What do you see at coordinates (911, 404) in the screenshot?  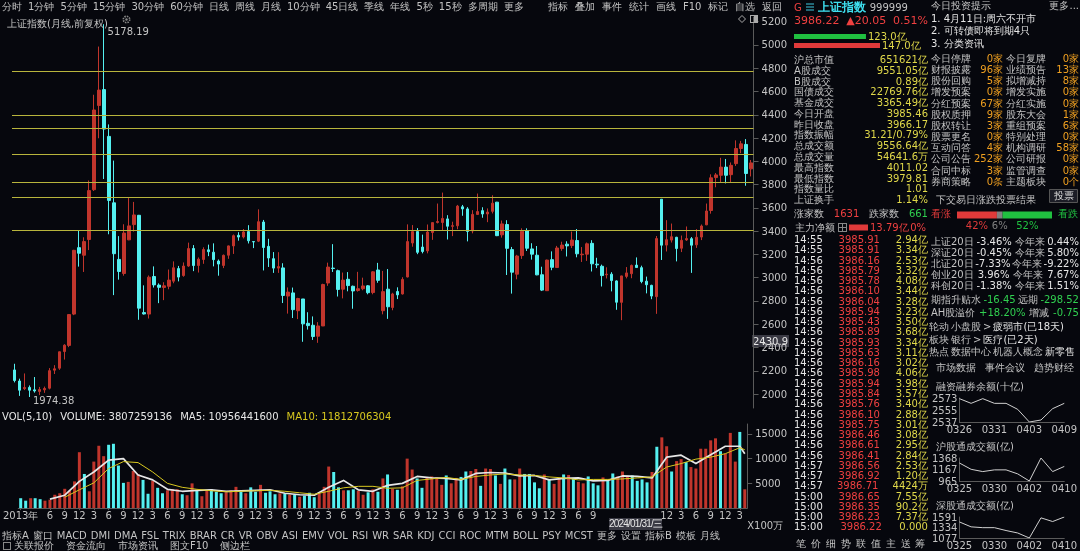 I see `text: 3.40亿` at bounding box center [911, 404].